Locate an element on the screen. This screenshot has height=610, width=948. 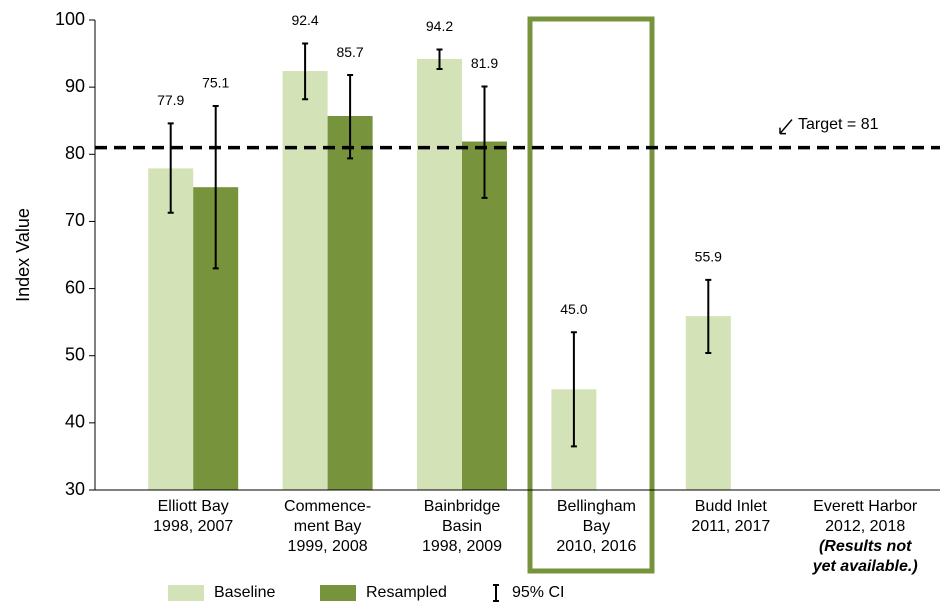
legend-label: Resampled is located at coordinates (406, 592).